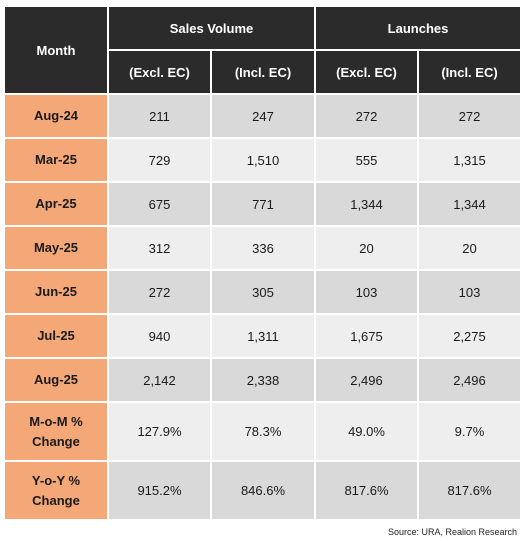 The image size is (523, 541). I want to click on cell-sales-incl: 336, so click(263, 248).